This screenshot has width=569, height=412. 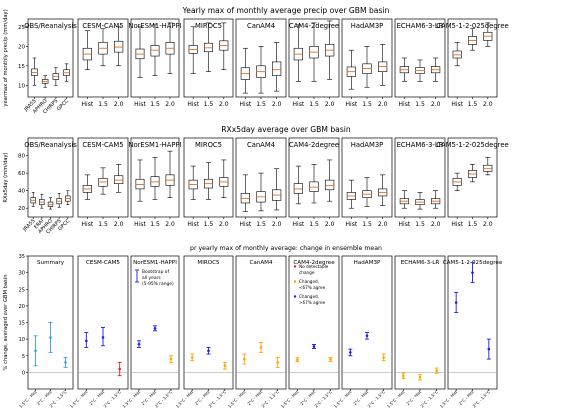 What do you see at coordinates (295, 266) in the screenshot?
I see `legend-marker` at bounding box center [295, 266].